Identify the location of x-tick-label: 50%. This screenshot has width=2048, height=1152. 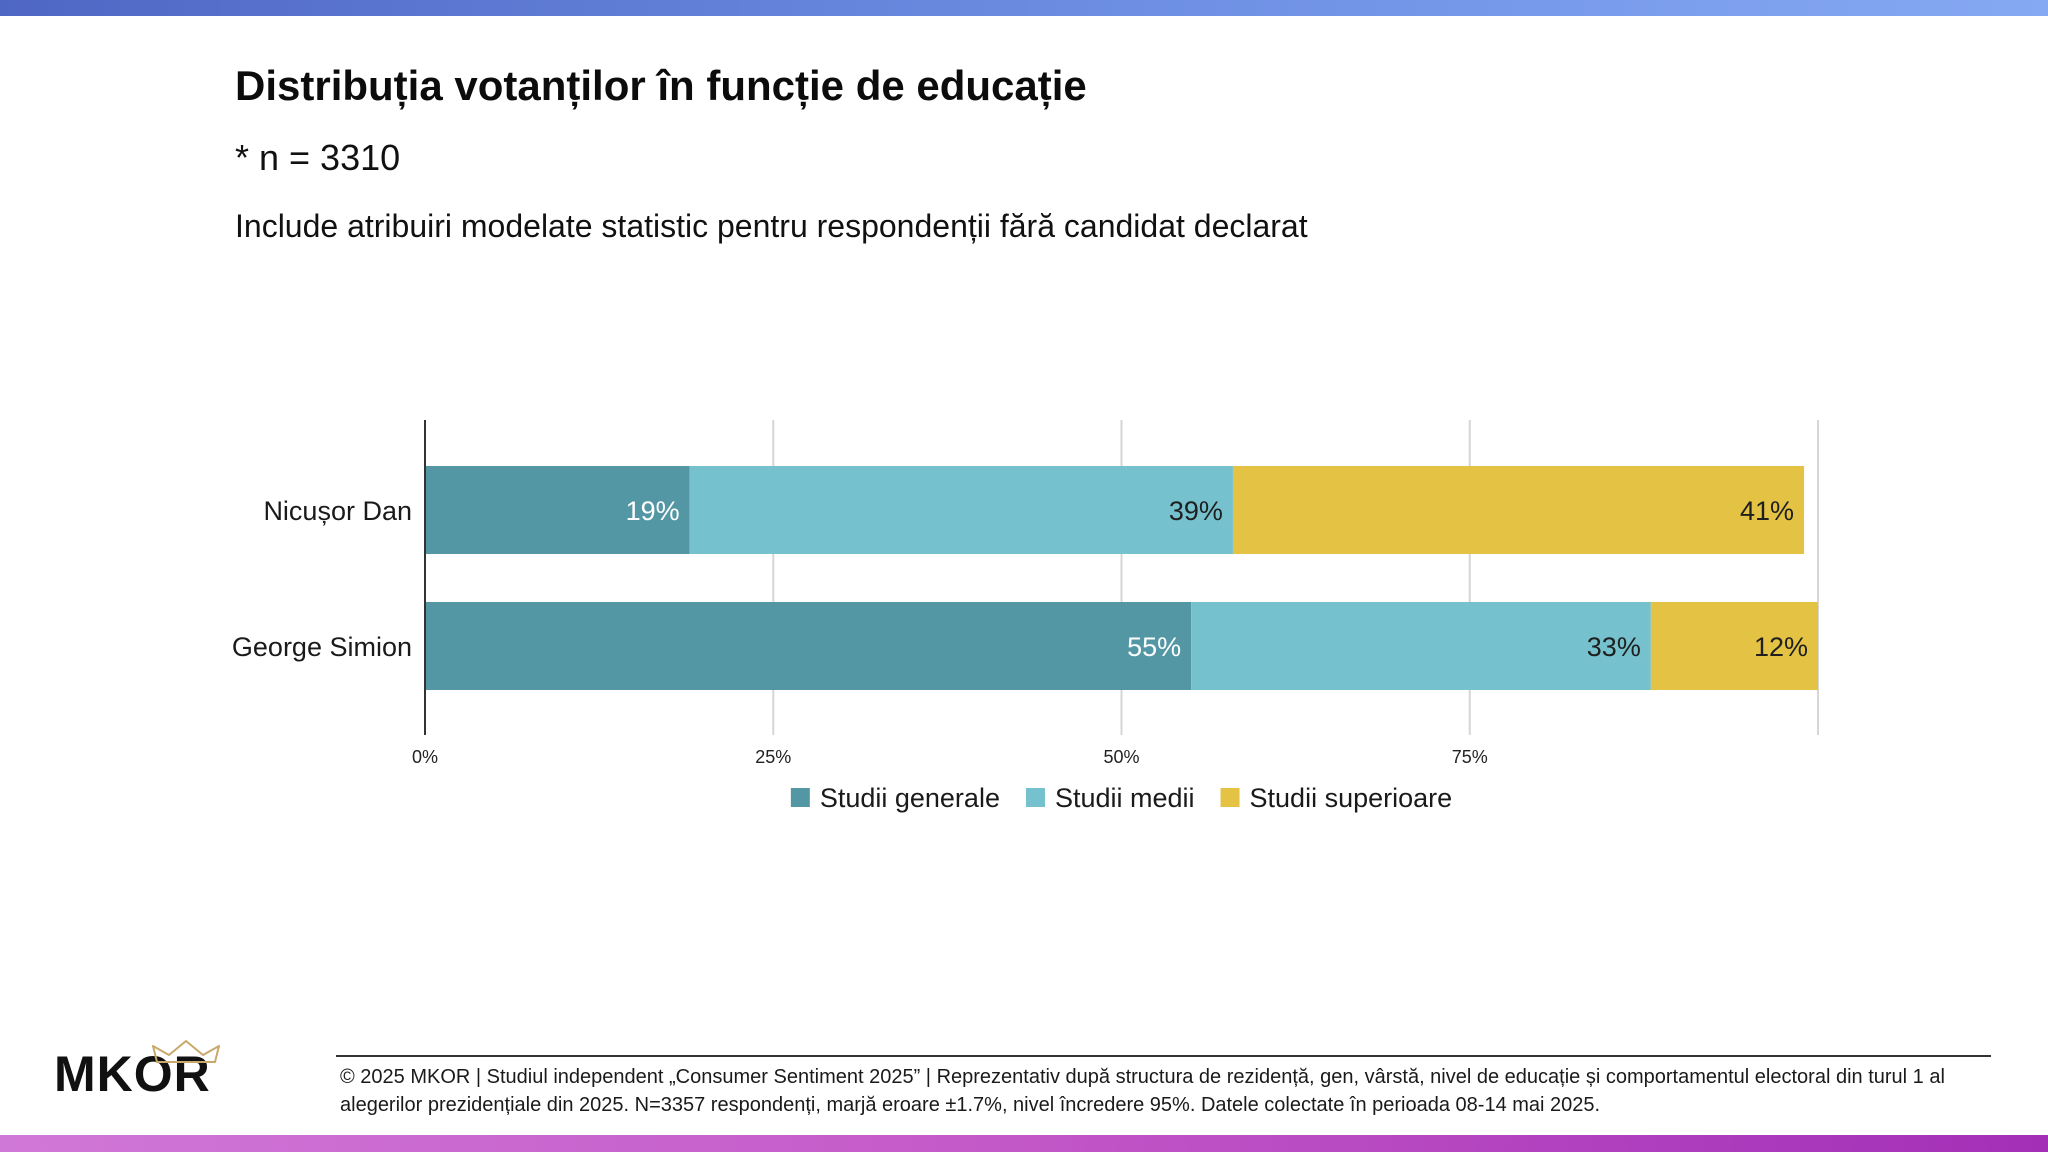
(1121, 757).